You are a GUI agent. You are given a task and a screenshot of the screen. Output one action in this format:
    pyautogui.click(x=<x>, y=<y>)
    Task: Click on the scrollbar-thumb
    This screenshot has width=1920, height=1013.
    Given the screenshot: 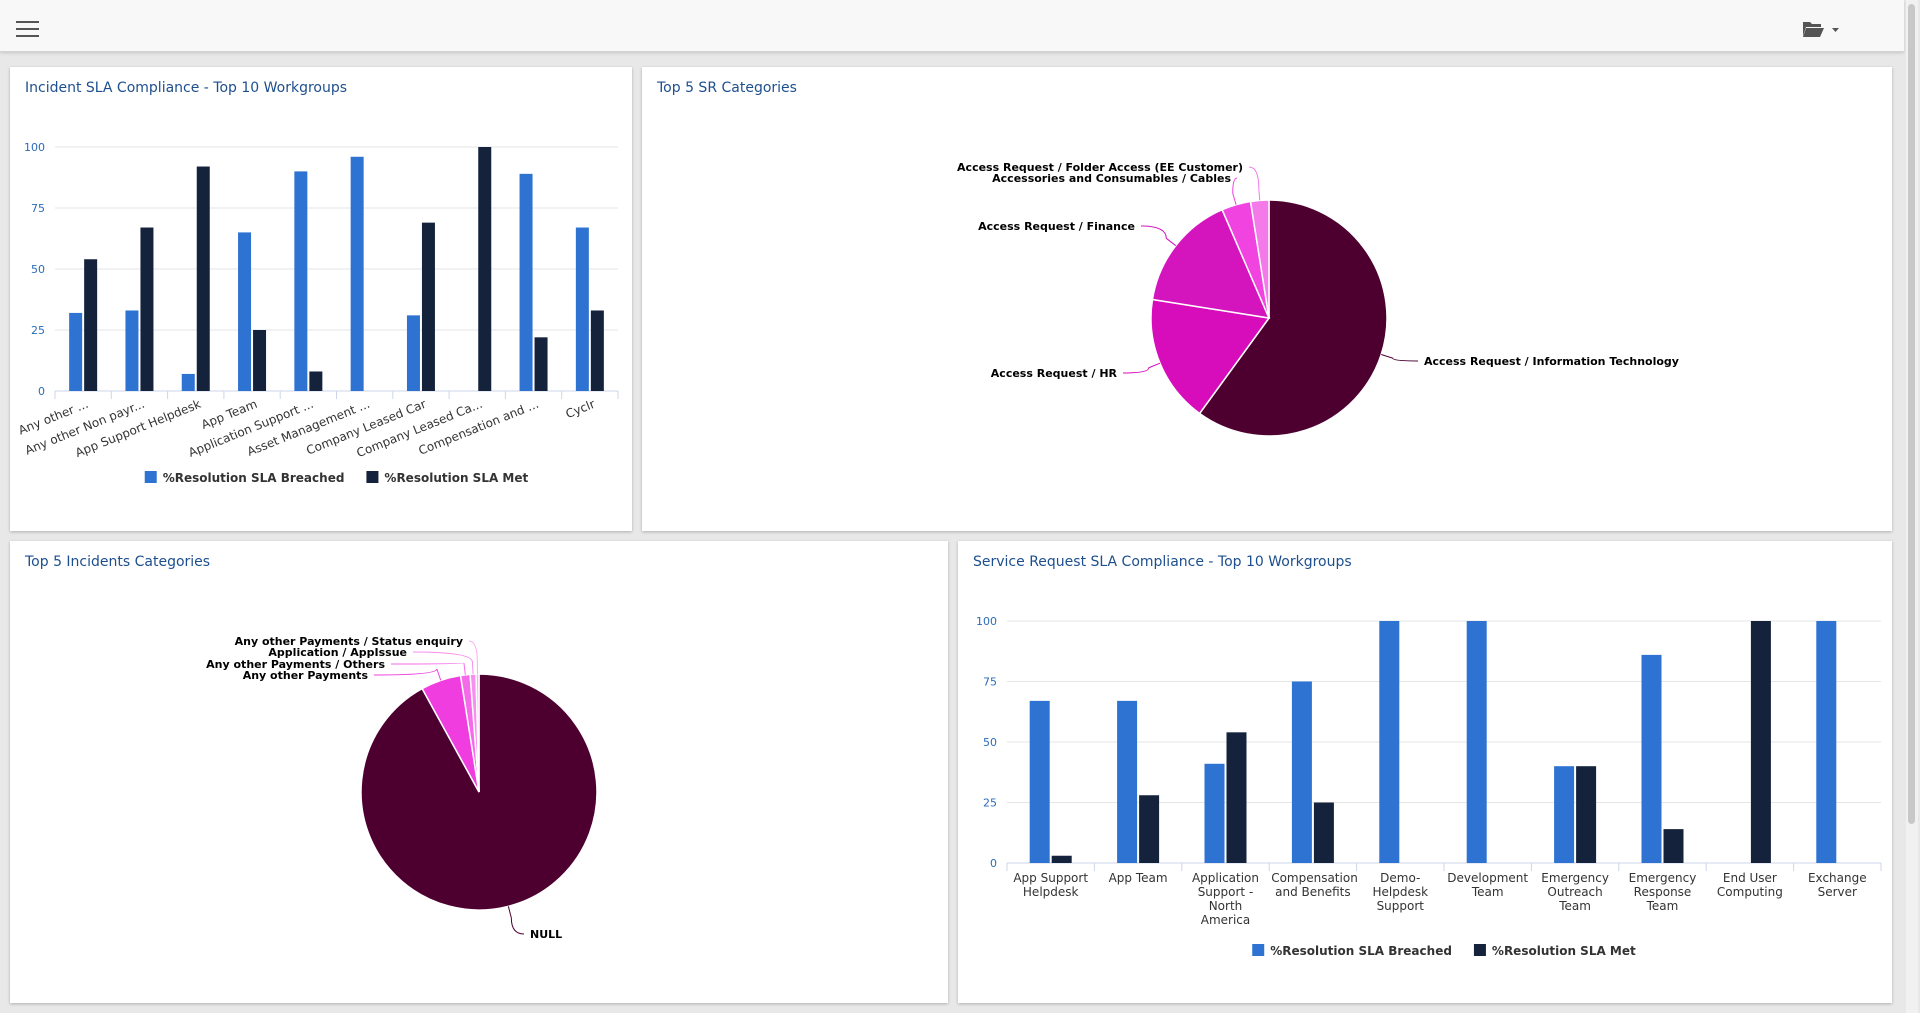 What is the action you would take?
    pyautogui.click(x=1911, y=414)
    